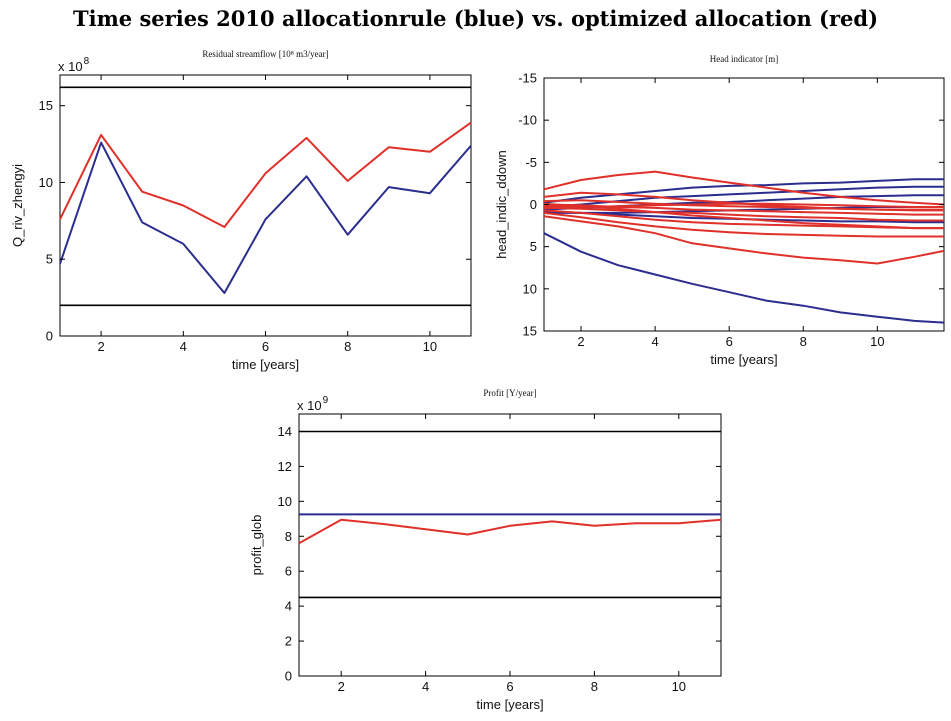 The image size is (951, 721). I want to click on chart-title: Head indicator [m], so click(744, 59).